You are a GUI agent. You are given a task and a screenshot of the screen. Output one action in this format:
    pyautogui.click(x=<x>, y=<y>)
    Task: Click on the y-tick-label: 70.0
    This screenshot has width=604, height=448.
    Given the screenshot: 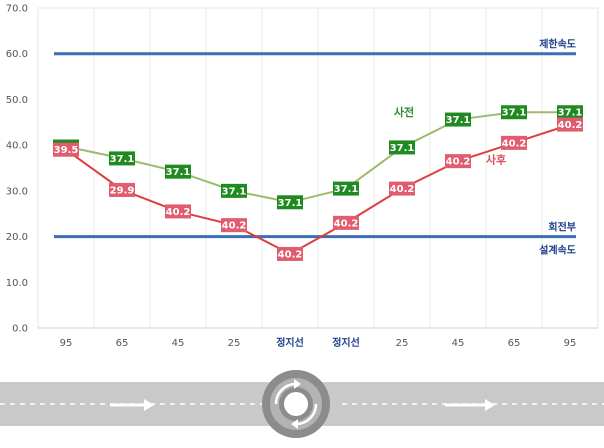 What is the action you would take?
    pyautogui.click(x=17, y=9)
    